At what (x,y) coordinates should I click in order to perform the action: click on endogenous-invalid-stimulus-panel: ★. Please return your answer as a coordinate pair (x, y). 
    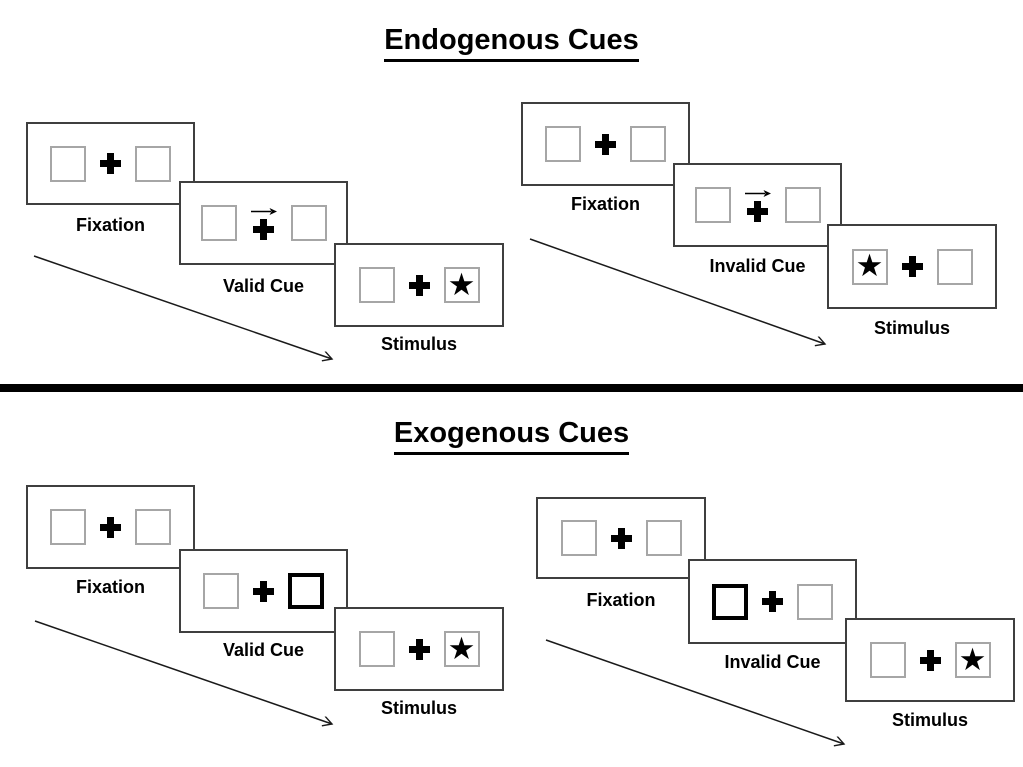
    Looking at the image, I should click on (912, 266).